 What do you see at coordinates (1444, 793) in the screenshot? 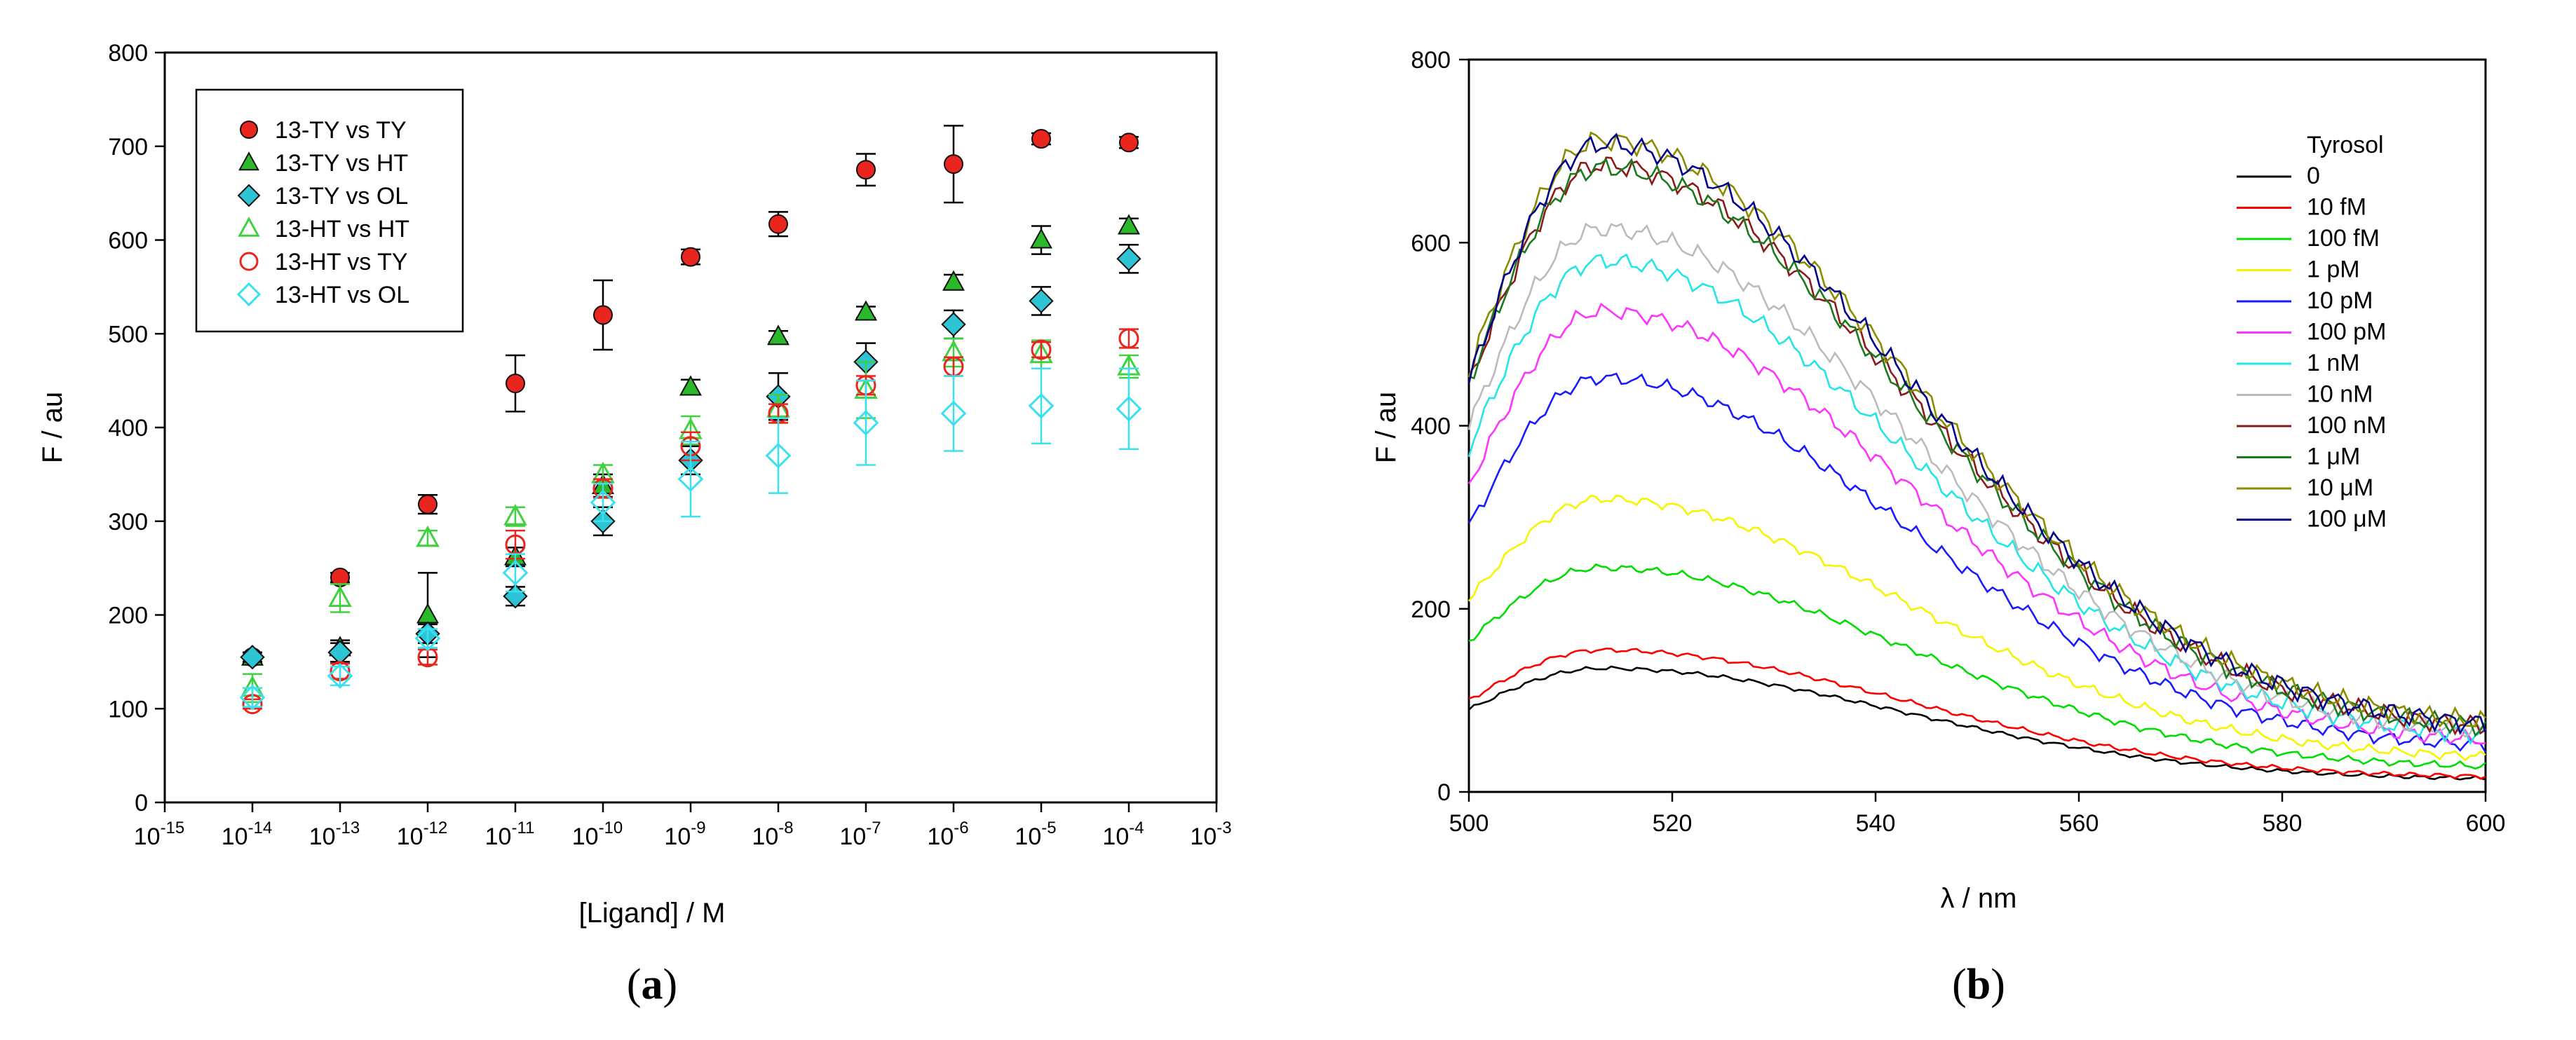
I see `panel-b-ytick-label: 0` at bounding box center [1444, 793].